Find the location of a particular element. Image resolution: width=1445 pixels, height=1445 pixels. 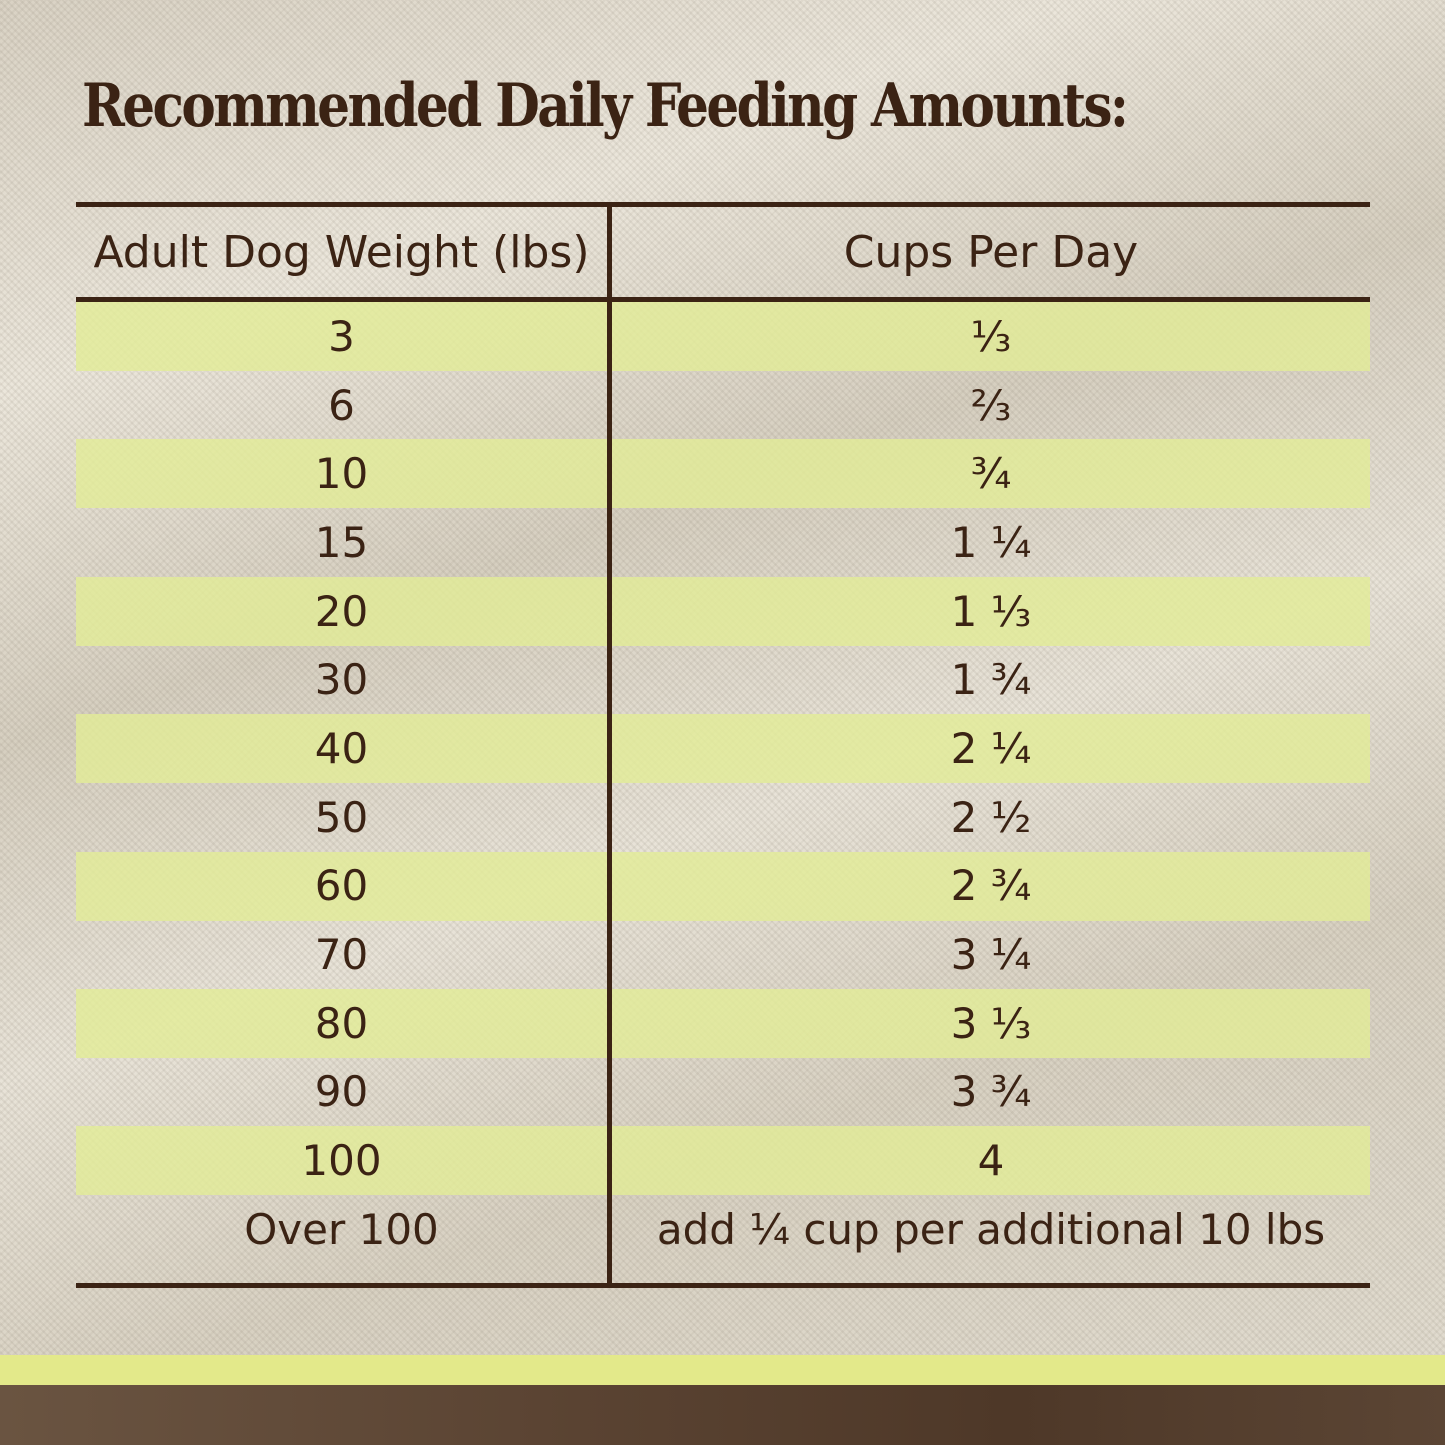

table-row: 6 ⅔ is located at coordinates (723, 405).